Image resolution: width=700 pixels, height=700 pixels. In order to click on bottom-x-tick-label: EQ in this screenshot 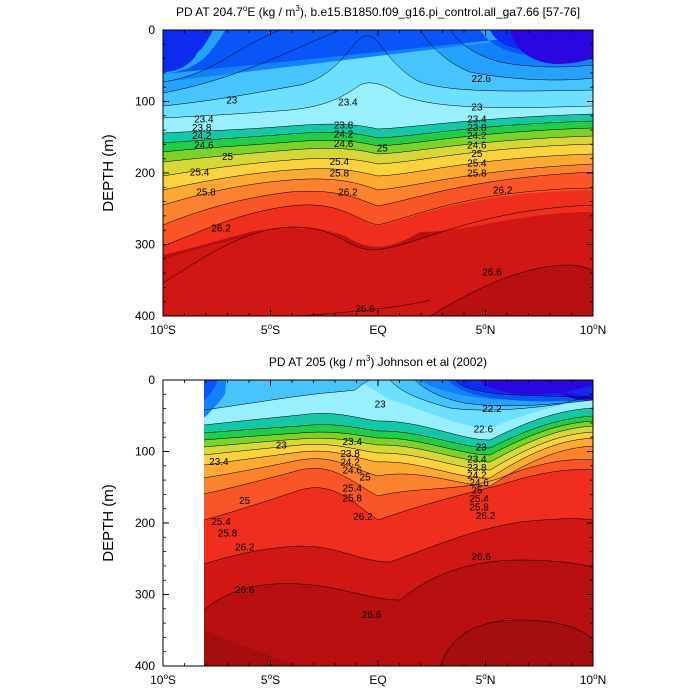, I will do `click(377, 680)`.